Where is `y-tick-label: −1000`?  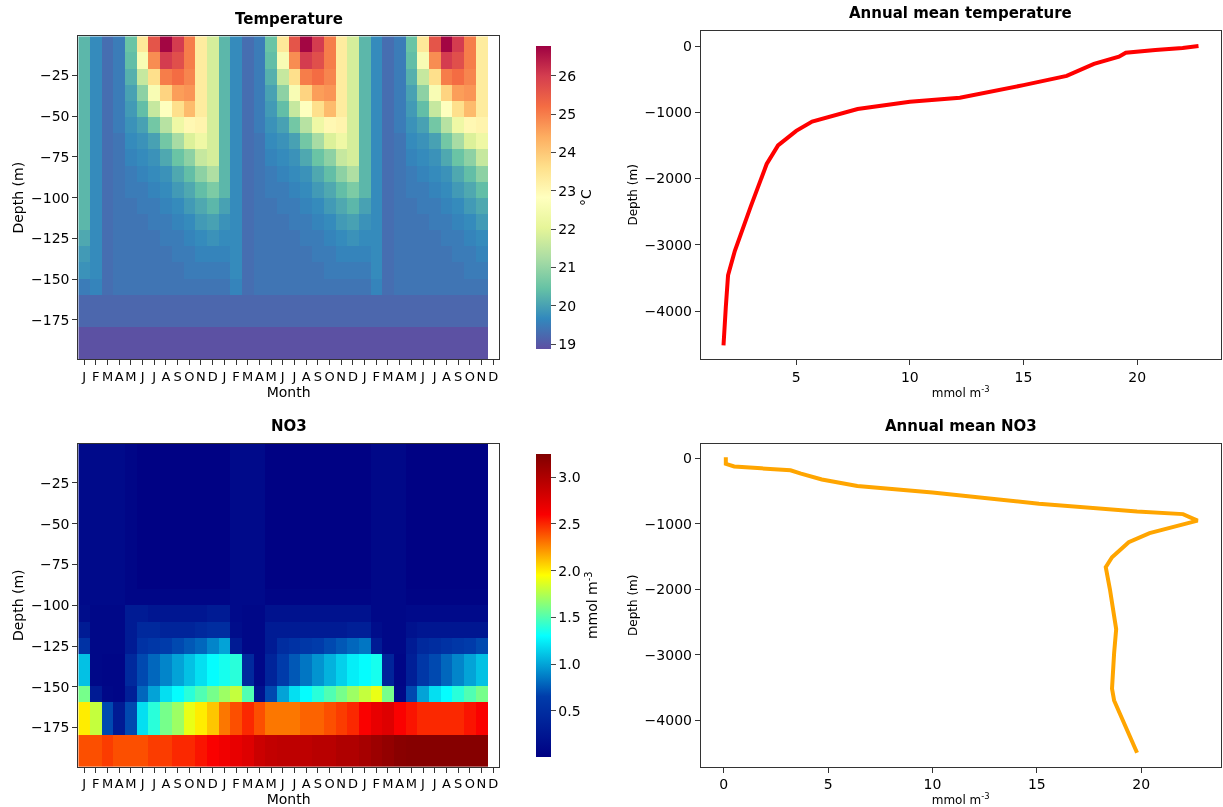
y-tick-label: −1000 is located at coordinates (668, 112).